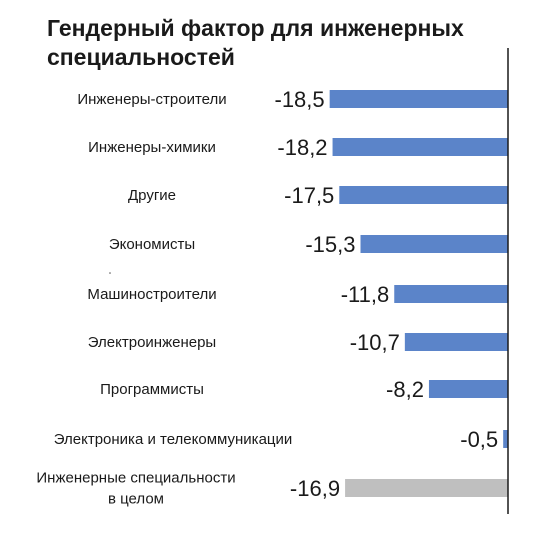 This screenshot has width=546, height=534. What do you see at coordinates (375, 342) in the screenshot?
I see `value-label-5: -10,7` at bounding box center [375, 342].